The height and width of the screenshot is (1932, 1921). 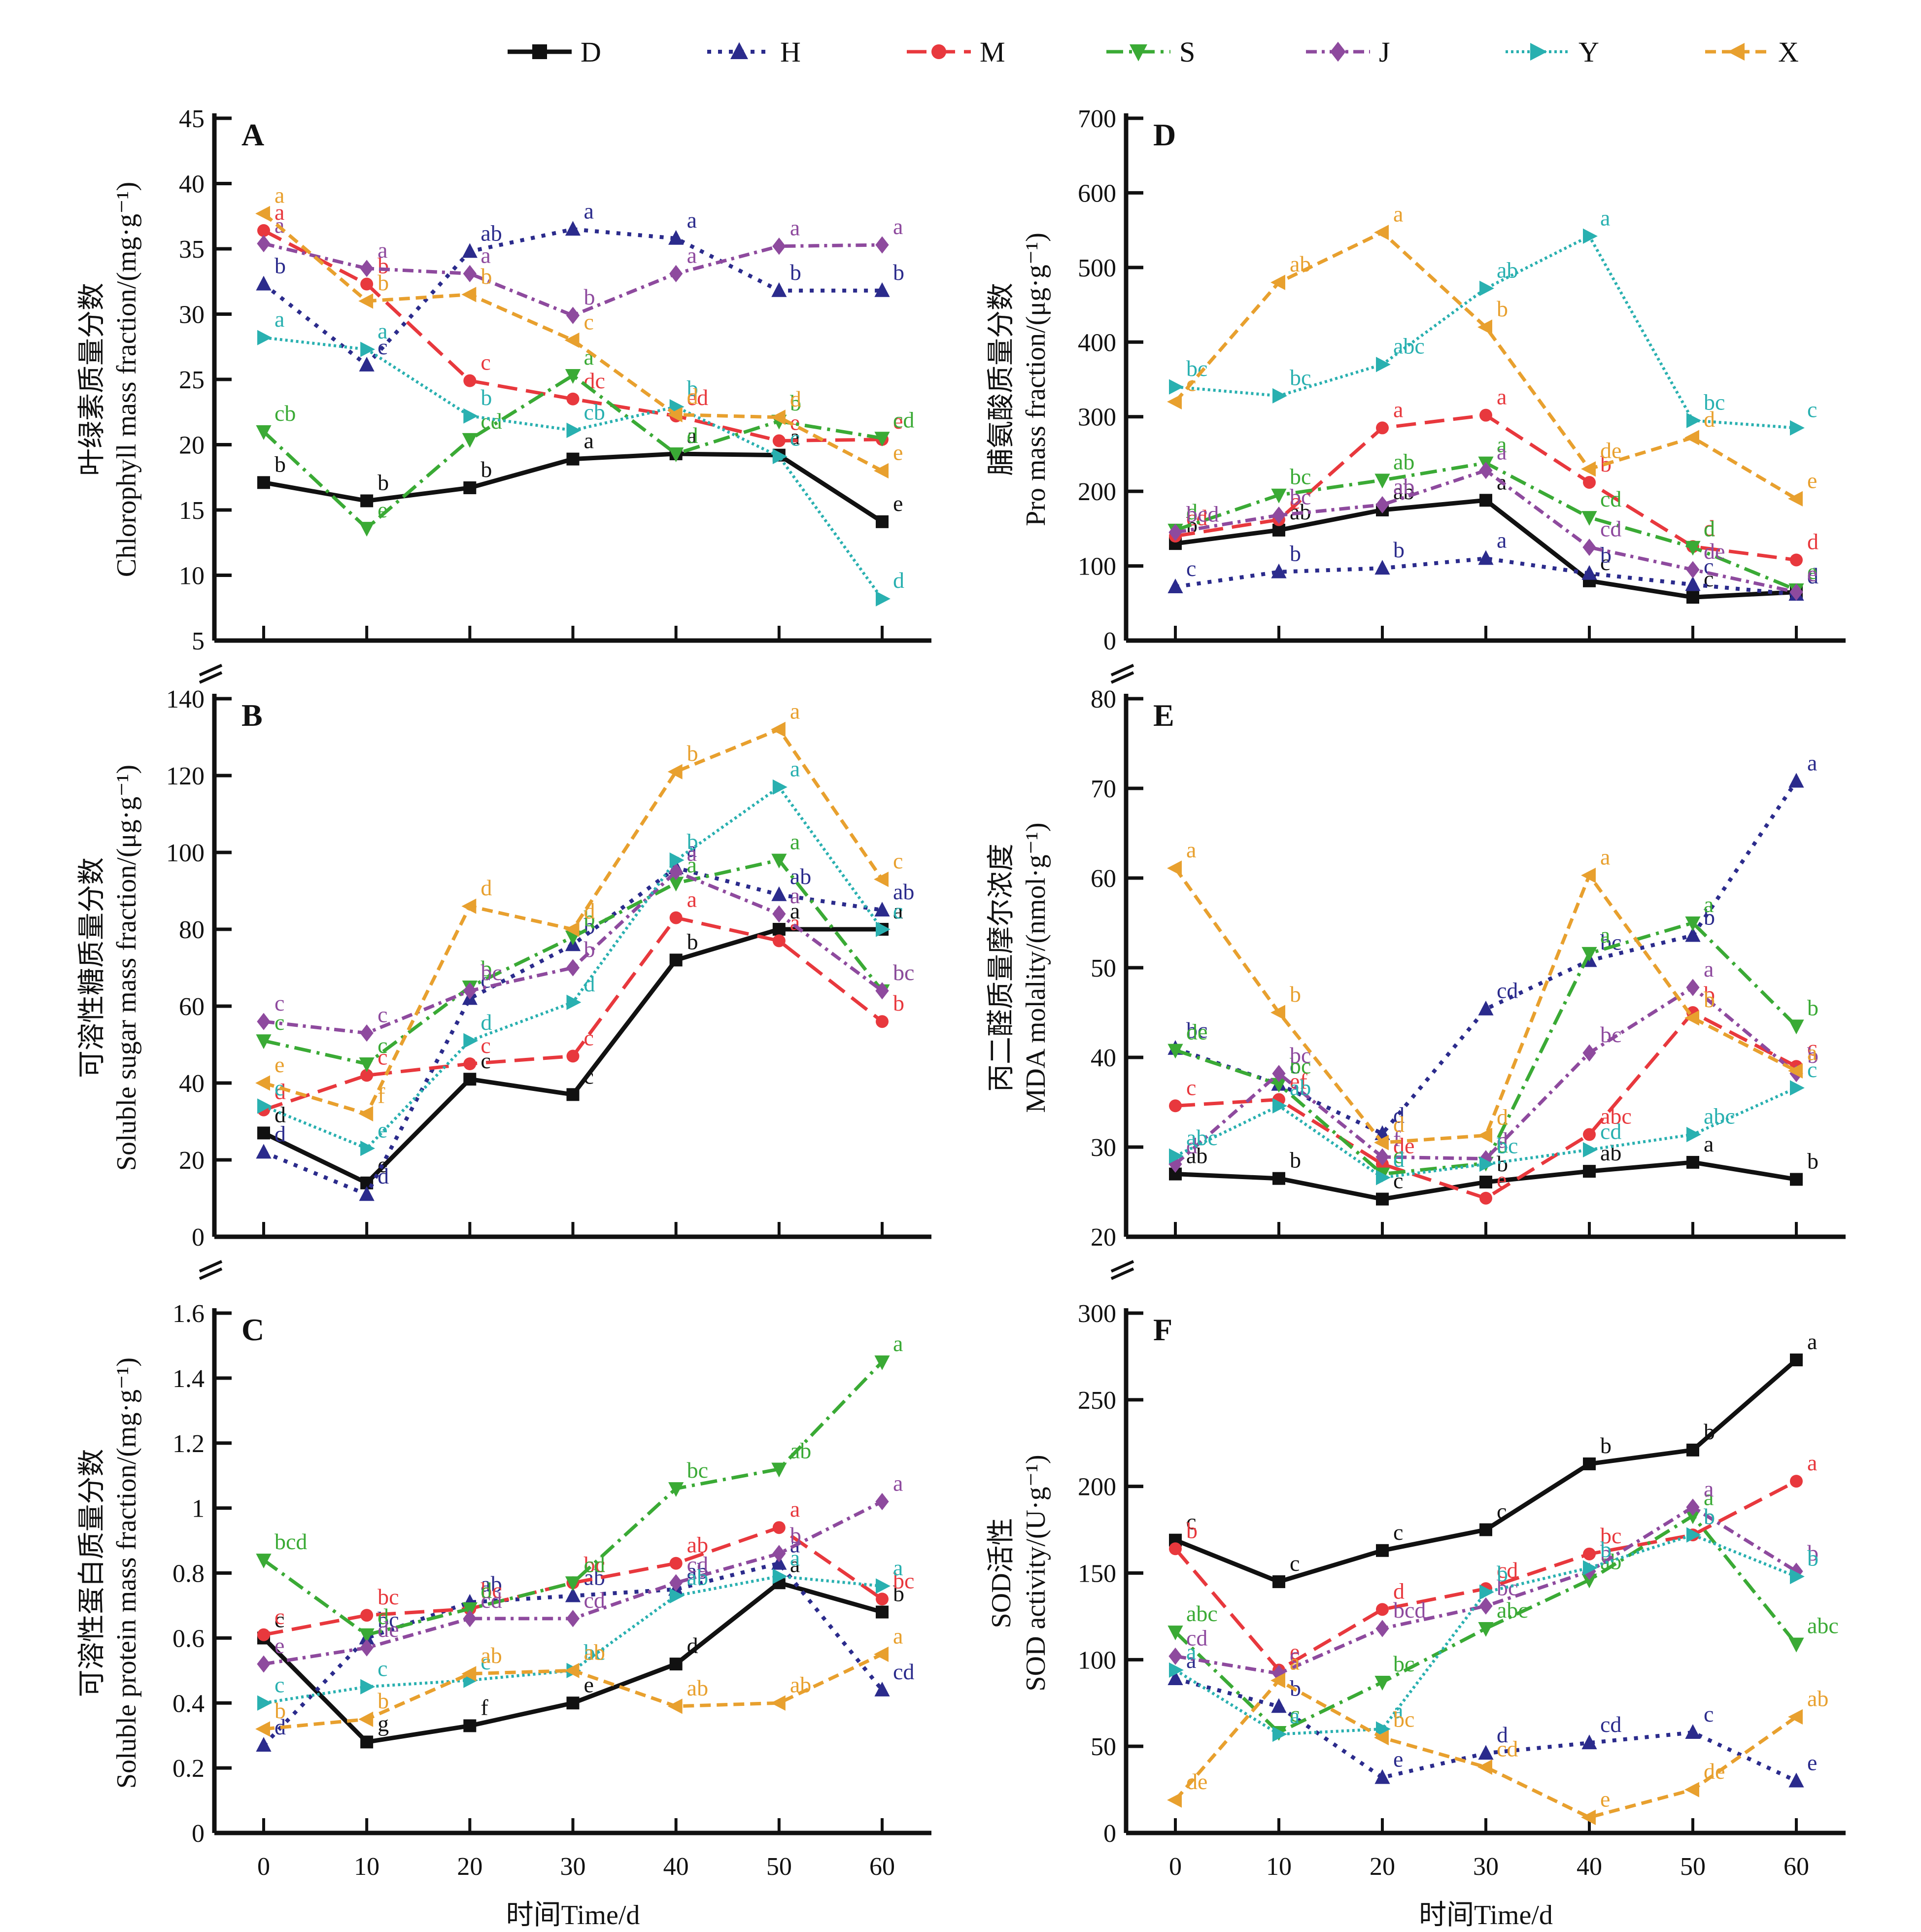 I want to click on x-axis-title: 时间Time/d, so click(x=1486, y=1915).